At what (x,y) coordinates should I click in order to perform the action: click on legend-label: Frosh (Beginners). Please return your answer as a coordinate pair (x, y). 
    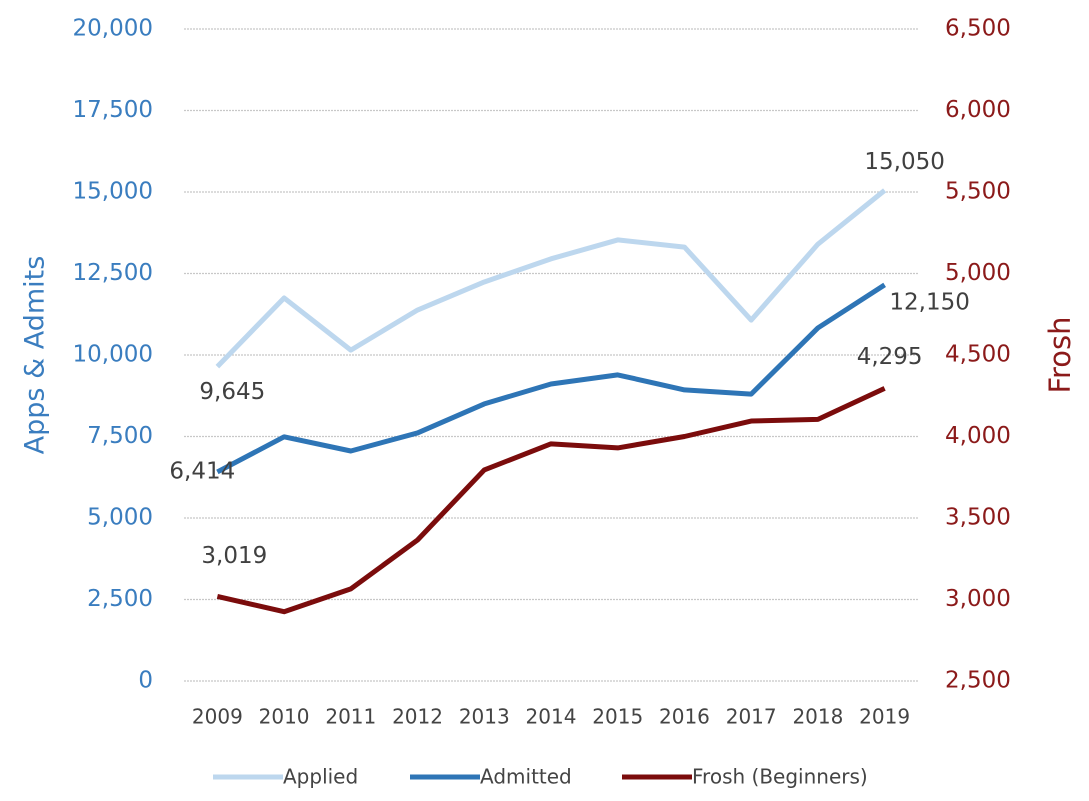
    Looking at the image, I should click on (780, 777).